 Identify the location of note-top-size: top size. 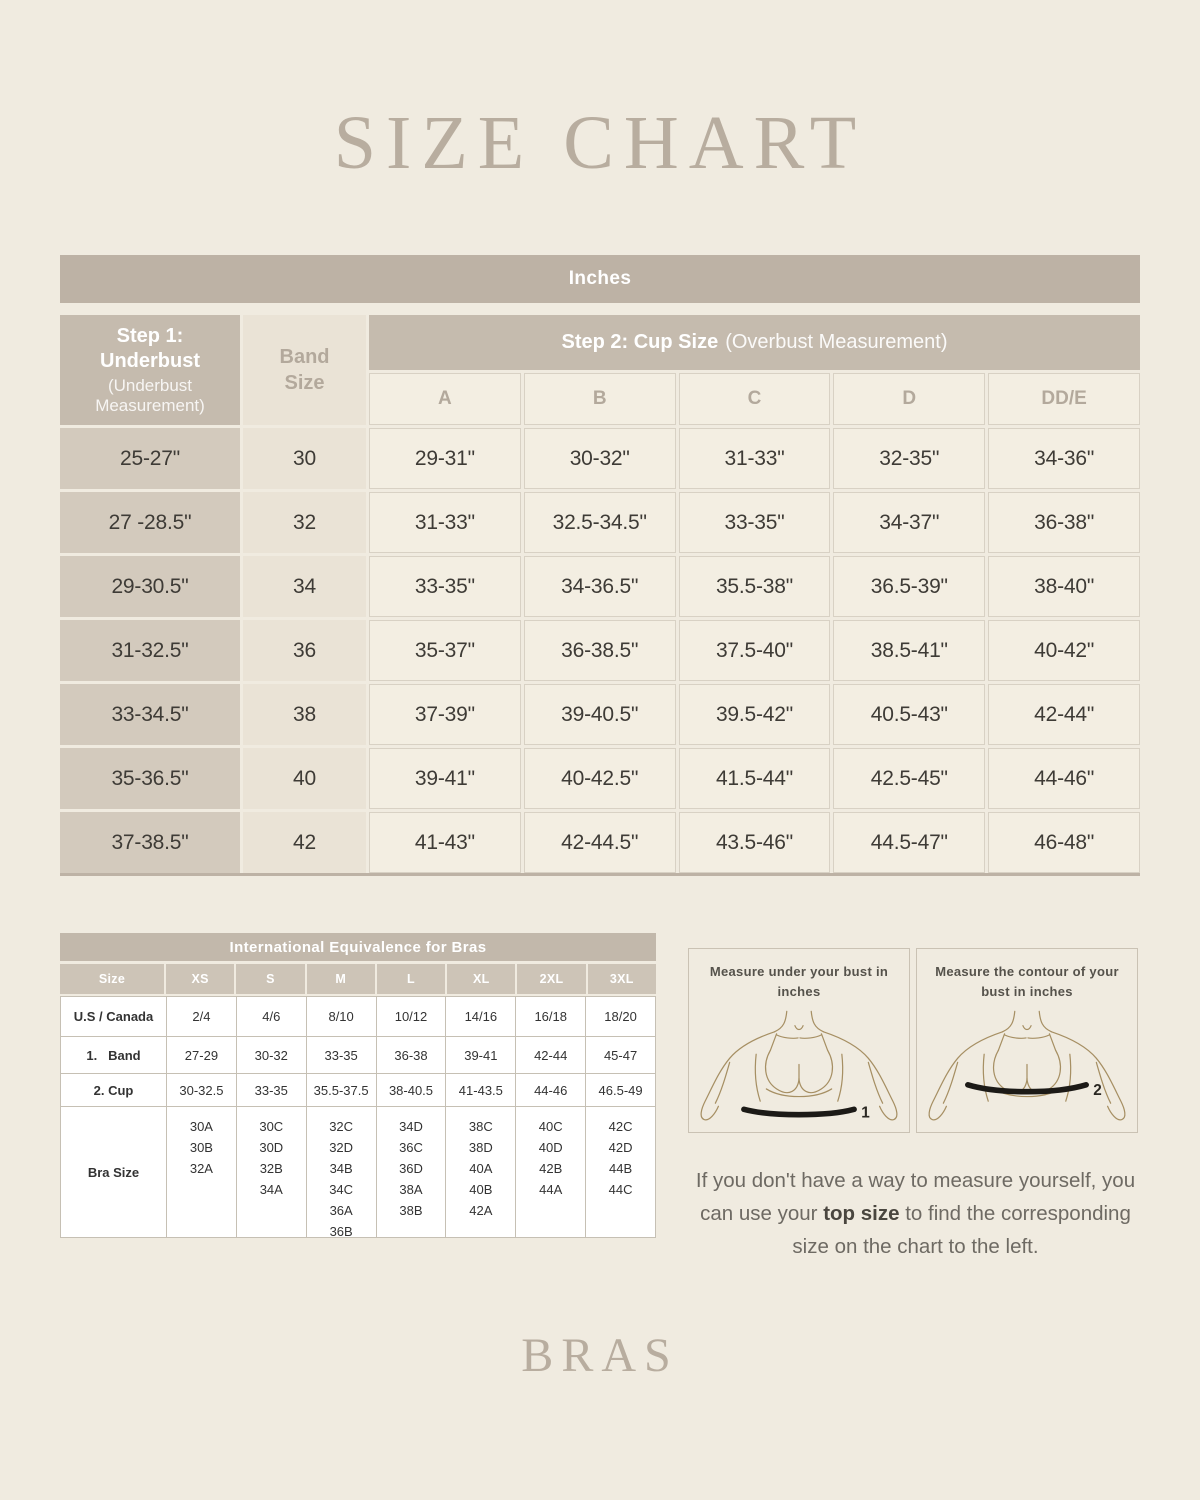
(861, 1214).